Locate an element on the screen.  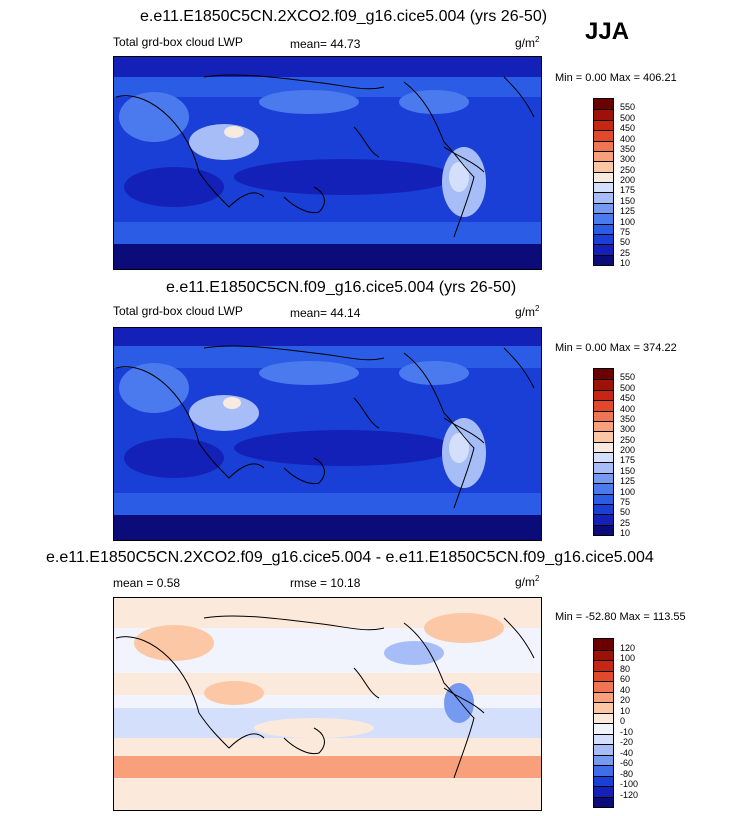
panel2-units: g/m2 is located at coordinates (527, 311).